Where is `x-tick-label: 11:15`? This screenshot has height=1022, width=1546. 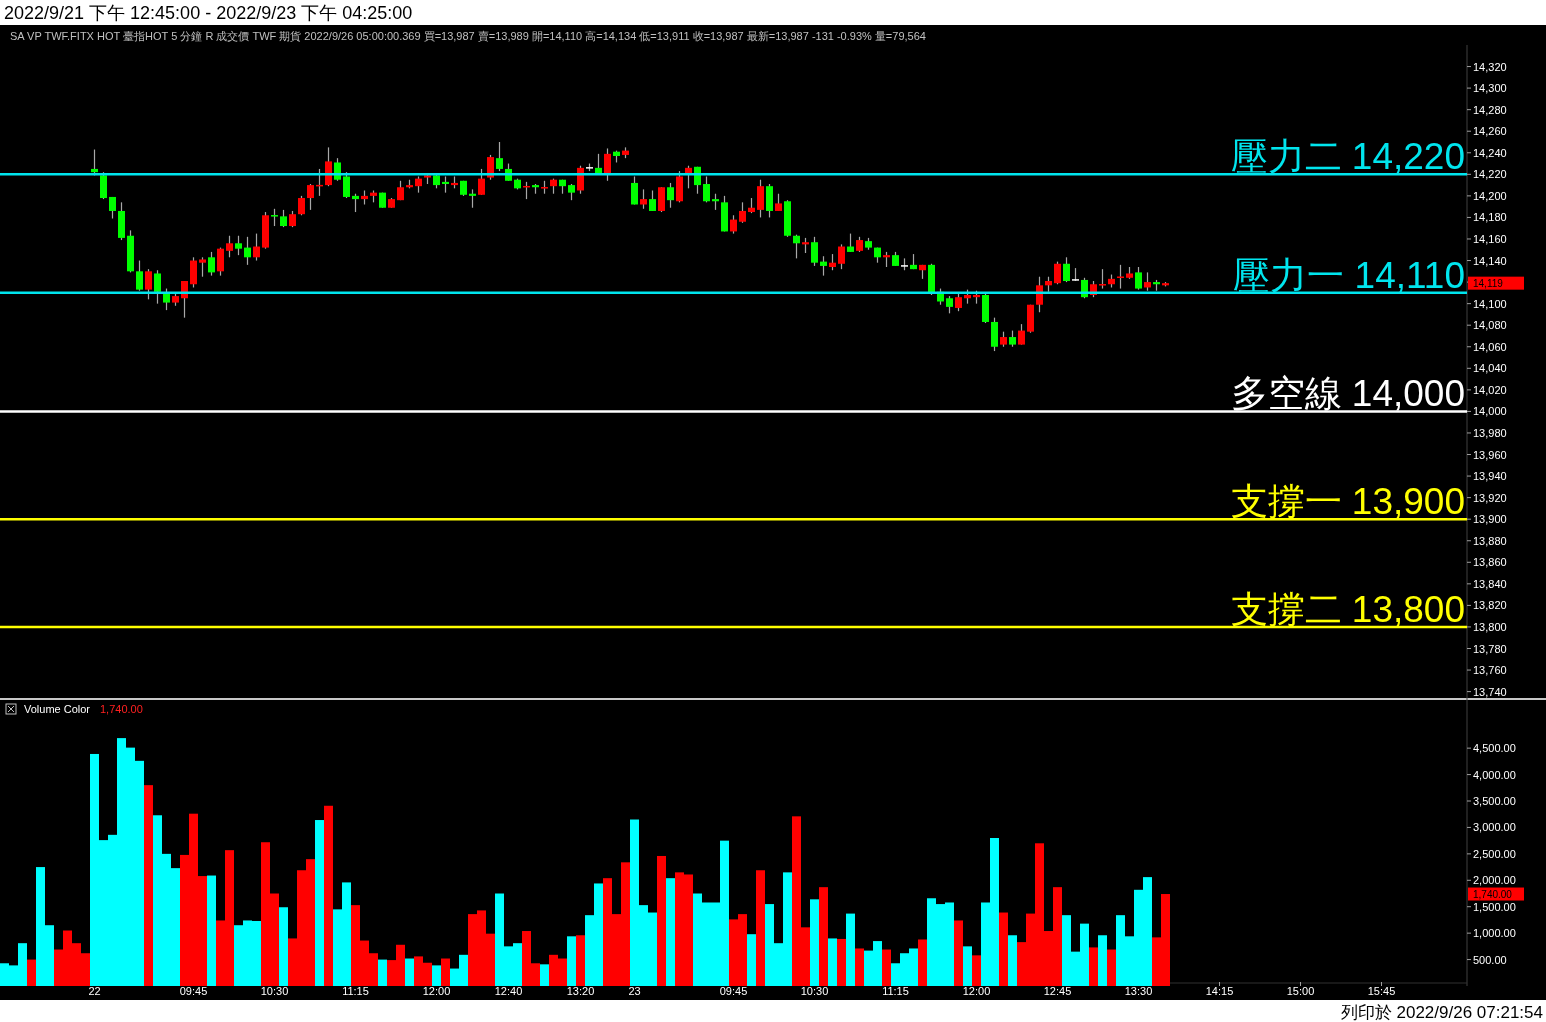
x-tick-label: 11:15 is located at coordinates (895, 991).